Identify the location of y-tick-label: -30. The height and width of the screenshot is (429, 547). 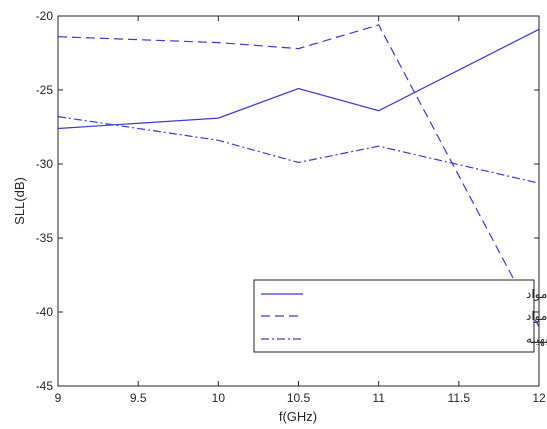
(45, 164).